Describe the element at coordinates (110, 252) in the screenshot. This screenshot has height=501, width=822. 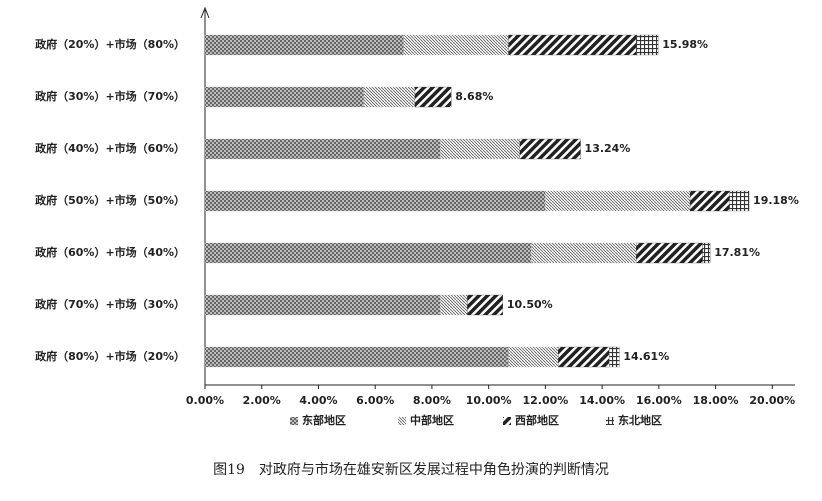
I see `category-label: 政府（60%）+市场（40%）` at that location.